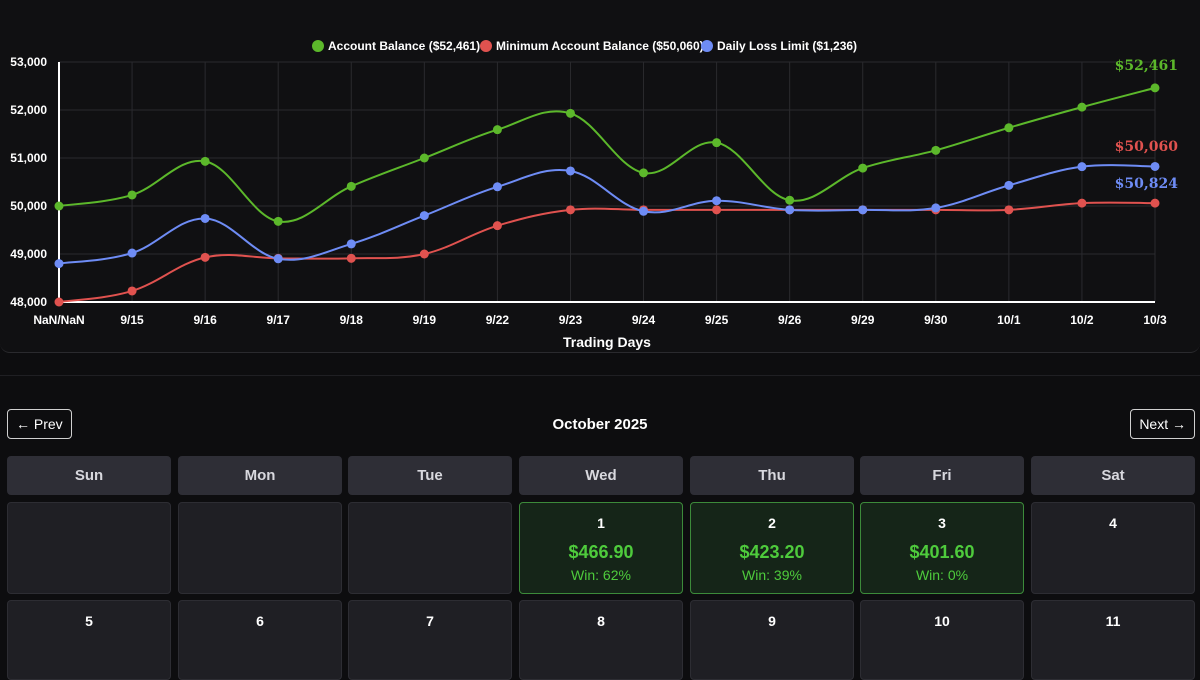 The image size is (1200, 680). What do you see at coordinates (1113, 640) in the screenshot?
I see `calendar-day-11: 11` at bounding box center [1113, 640].